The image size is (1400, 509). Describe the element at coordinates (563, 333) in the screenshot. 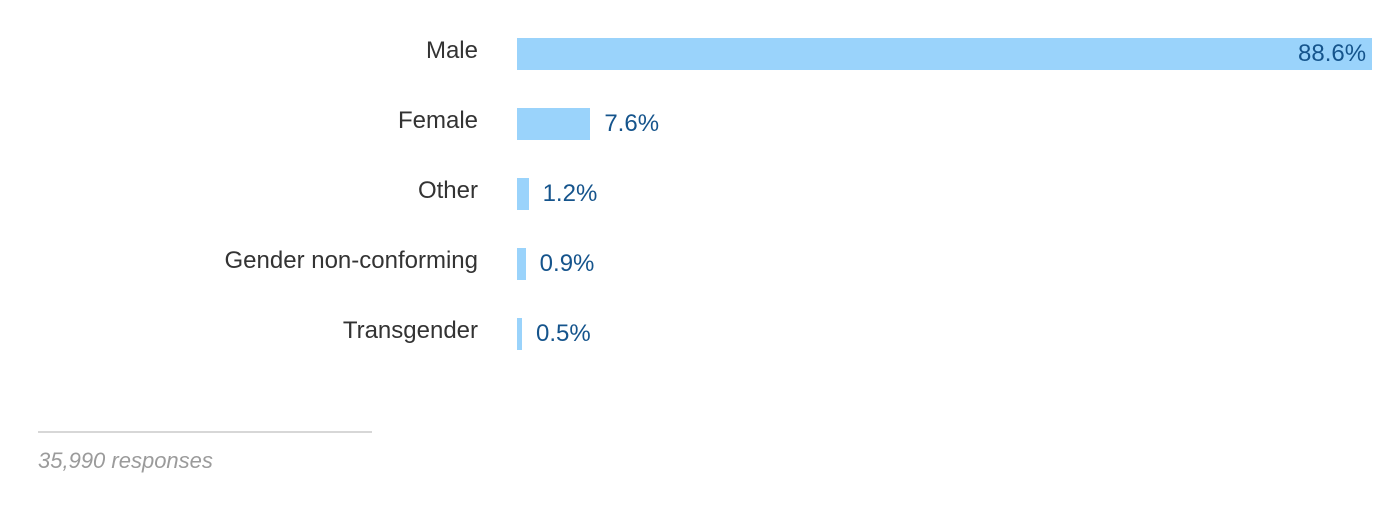

I see `value-label-transgender: 0.5%` at that location.